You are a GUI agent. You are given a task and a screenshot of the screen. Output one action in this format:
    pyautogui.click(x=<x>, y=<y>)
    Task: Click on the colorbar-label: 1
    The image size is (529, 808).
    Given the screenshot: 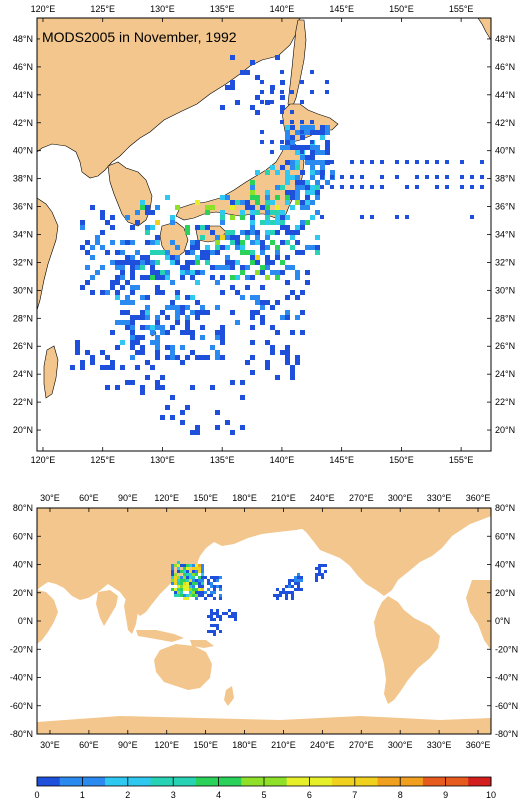 What is the action you would take?
    pyautogui.click(x=82, y=795)
    